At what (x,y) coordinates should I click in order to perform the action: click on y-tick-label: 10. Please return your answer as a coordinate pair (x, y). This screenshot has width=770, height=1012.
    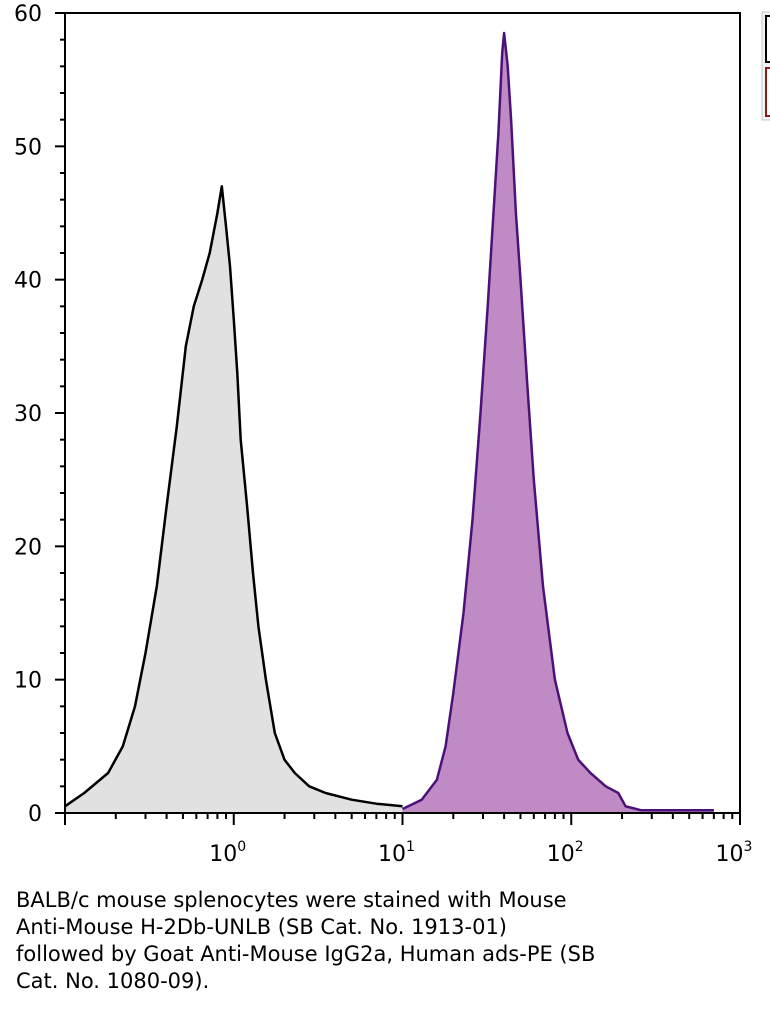
    Looking at the image, I should click on (28, 681).